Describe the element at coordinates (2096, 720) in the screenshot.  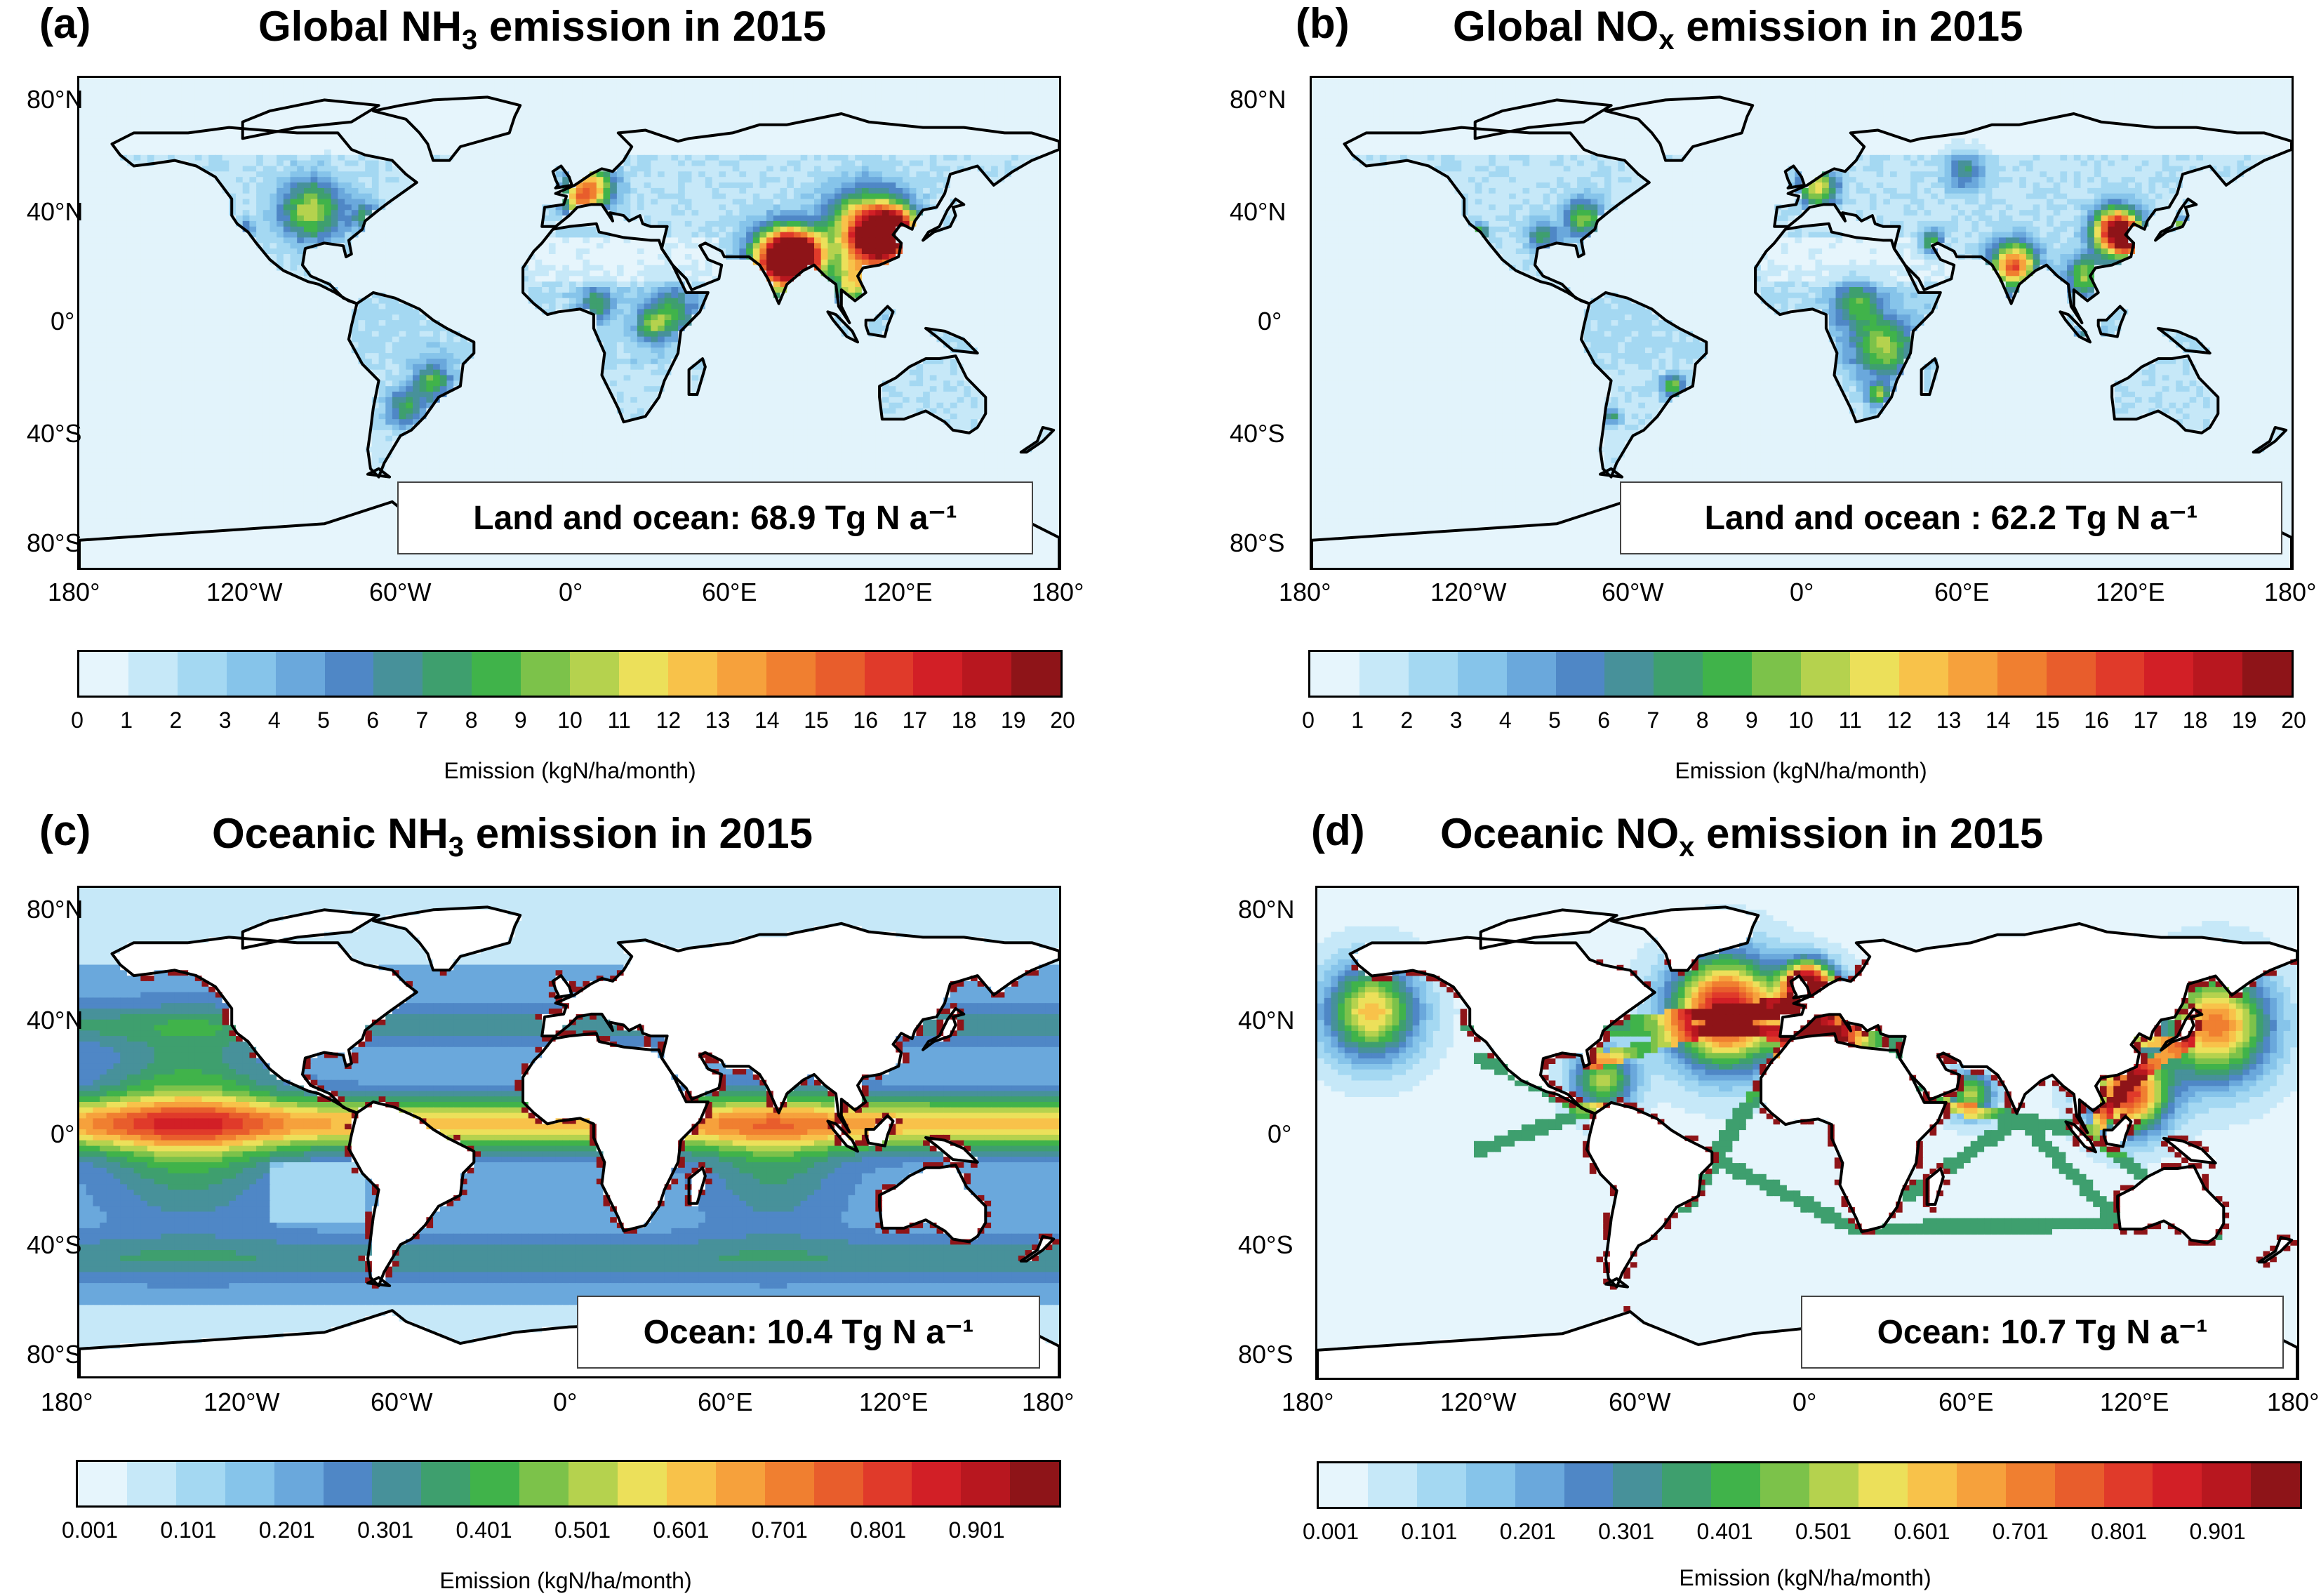
I see `colorbar-tick: 16` at that location.